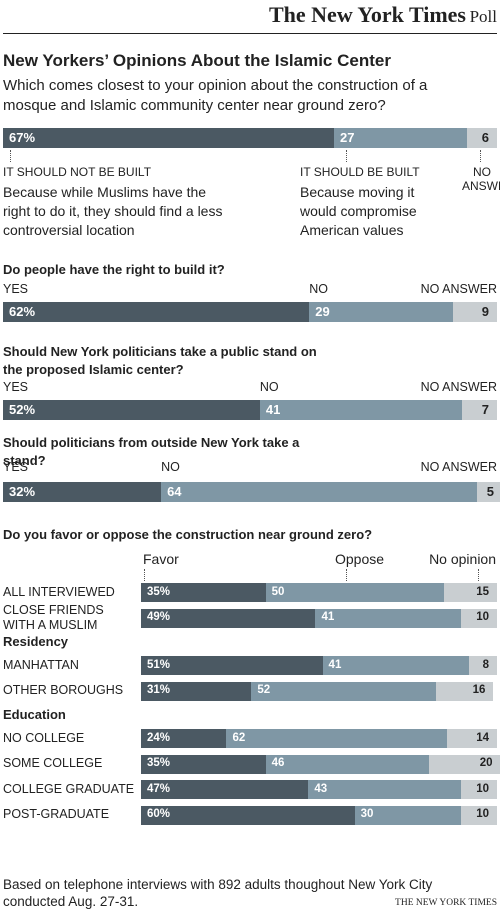 This screenshot has height=911, width=500. Describe the element at coordinates (114, 269) in the screenshot. I see `question: Do people have the right to build it?` at that location.